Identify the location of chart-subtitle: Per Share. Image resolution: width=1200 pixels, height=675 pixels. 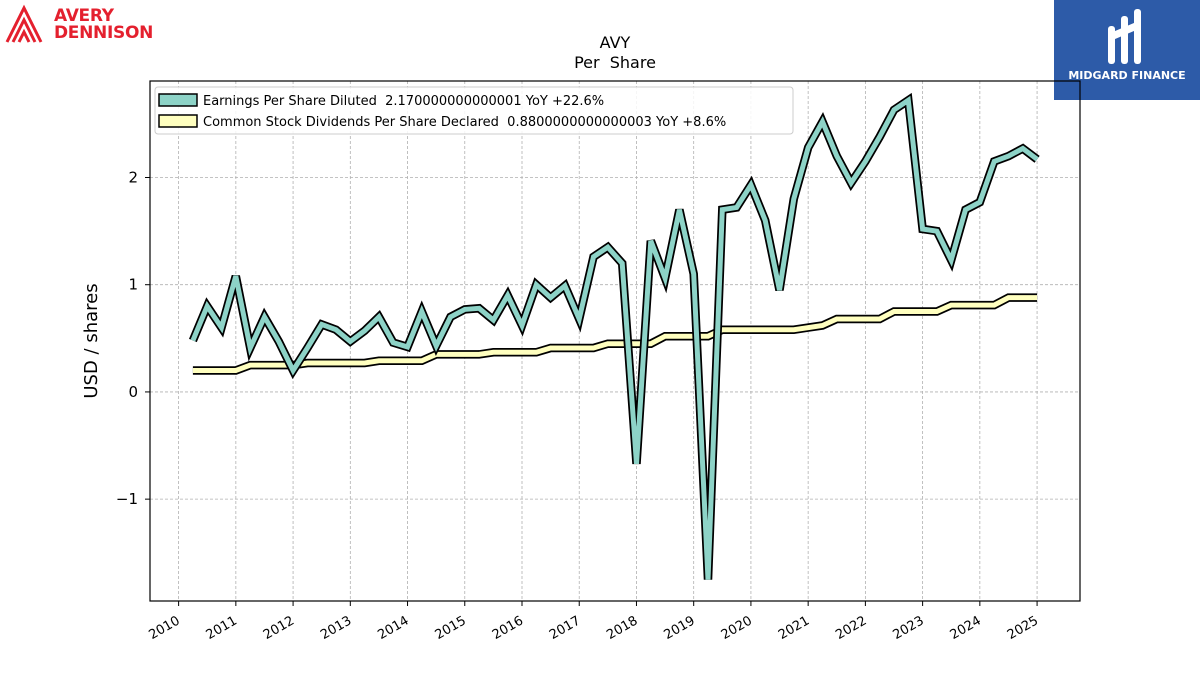
(615, 62).